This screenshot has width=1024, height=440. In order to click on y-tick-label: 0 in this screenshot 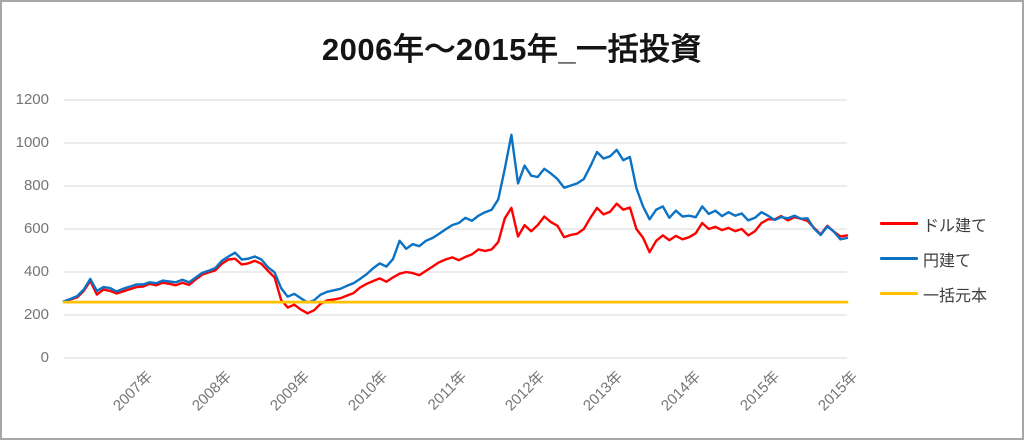, I will do `click(44, 357)`.